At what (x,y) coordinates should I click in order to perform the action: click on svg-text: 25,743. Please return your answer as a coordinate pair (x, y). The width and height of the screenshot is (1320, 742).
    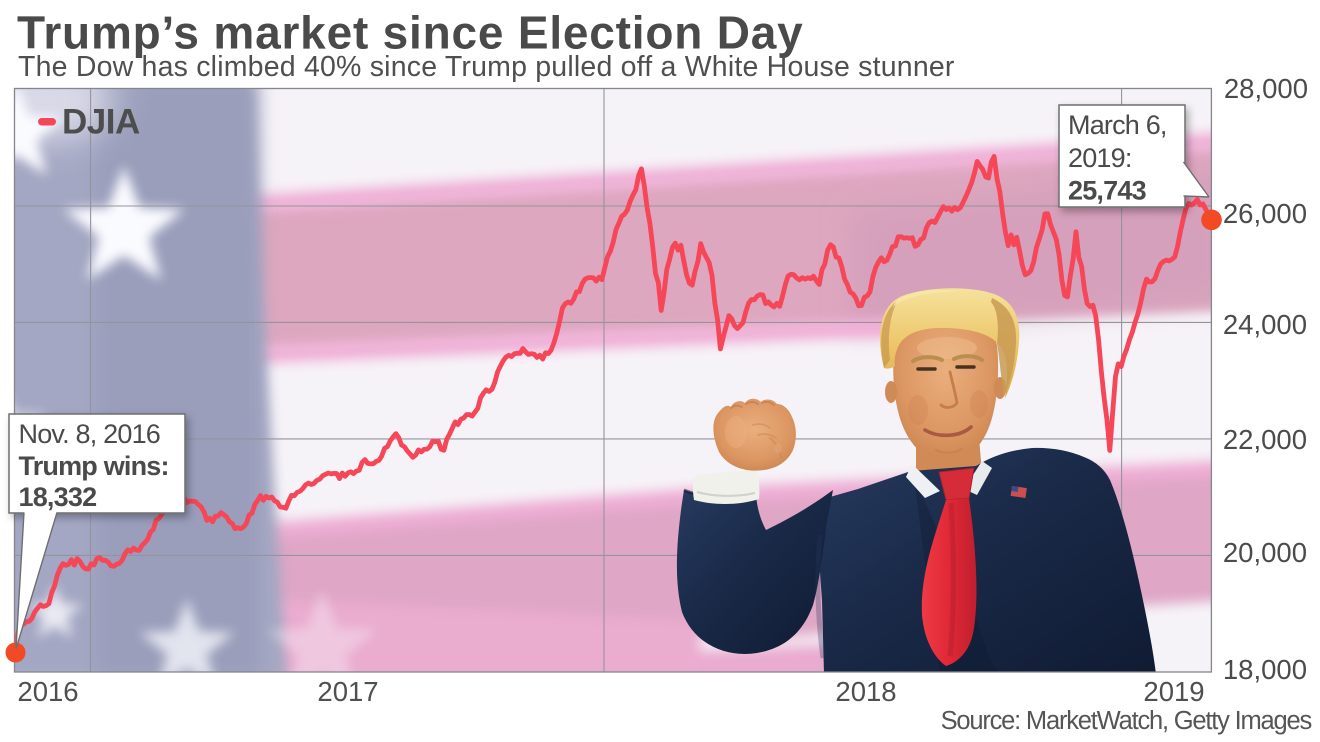
    Looking at the image, I should click on (1107, 191).